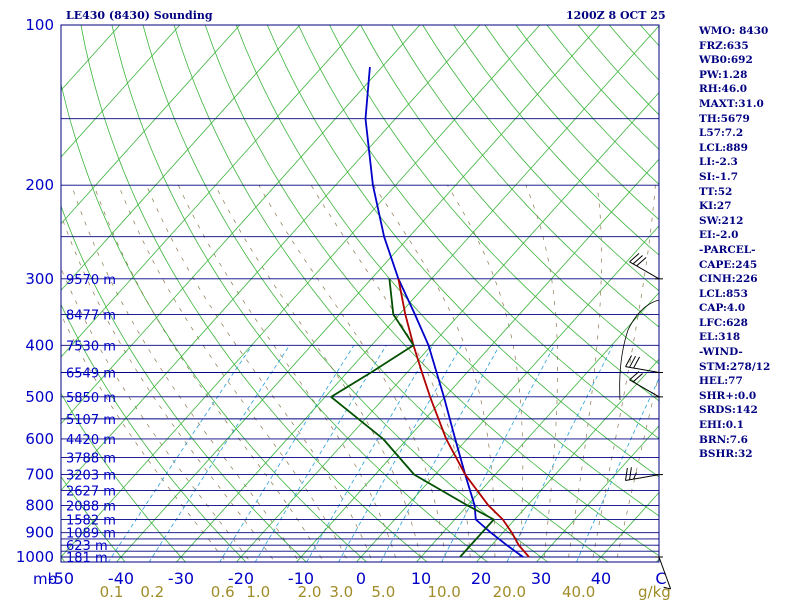 This screenshot has width=800, height=600. I want to click on index-item: FRZ:635, so click(724, 45).